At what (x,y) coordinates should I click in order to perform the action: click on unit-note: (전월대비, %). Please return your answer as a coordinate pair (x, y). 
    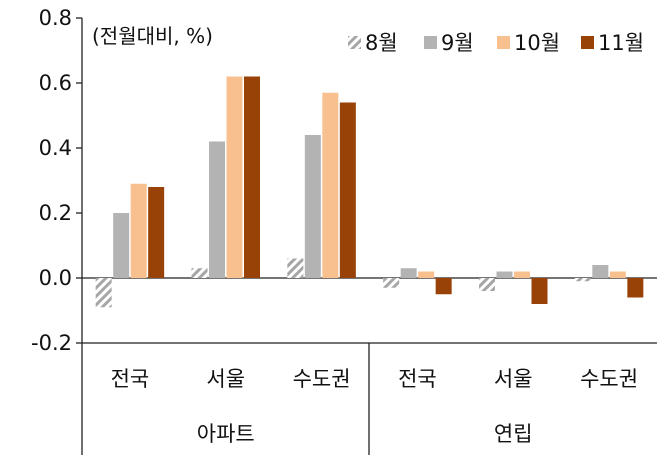
    Looking at the image, I should click on (152, 36).